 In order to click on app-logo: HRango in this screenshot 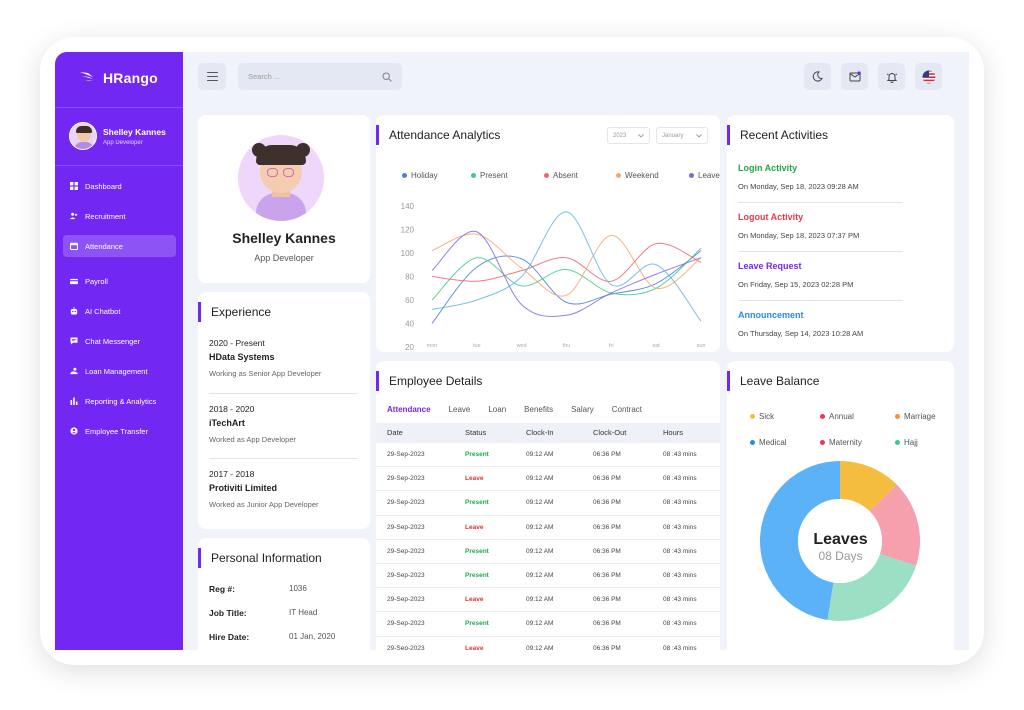, I will do `click(118, 78)`.